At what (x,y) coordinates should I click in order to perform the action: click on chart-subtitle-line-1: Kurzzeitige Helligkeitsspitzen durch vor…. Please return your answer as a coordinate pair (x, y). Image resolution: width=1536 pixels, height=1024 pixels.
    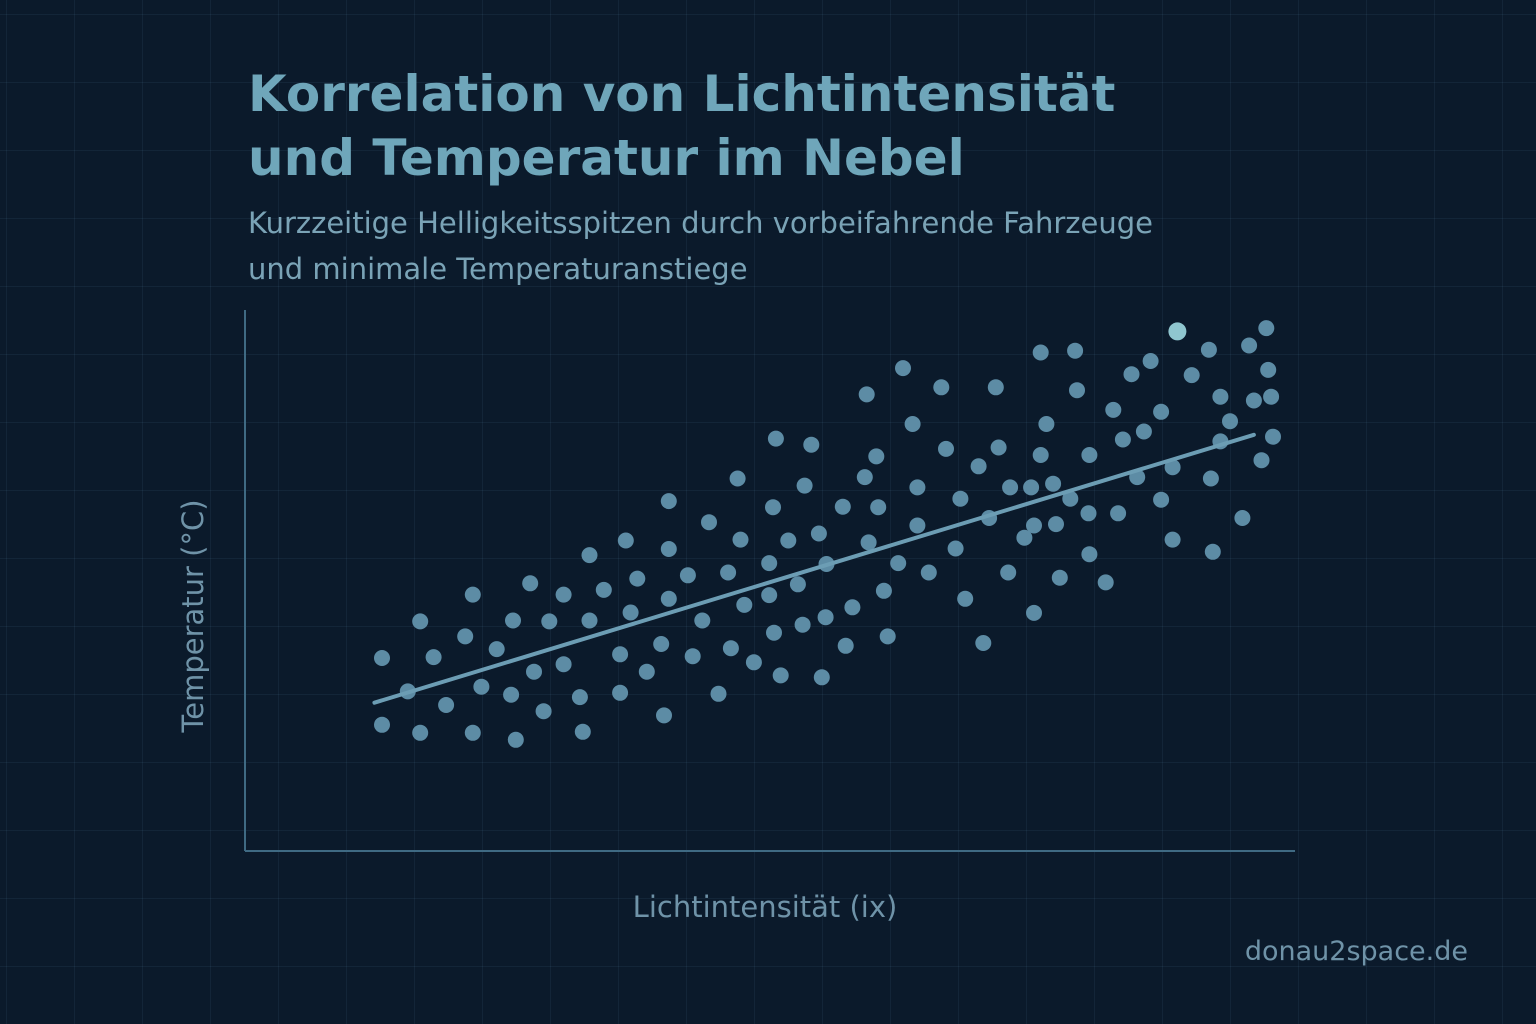
    Looking at the image, I should click on (700, 223).